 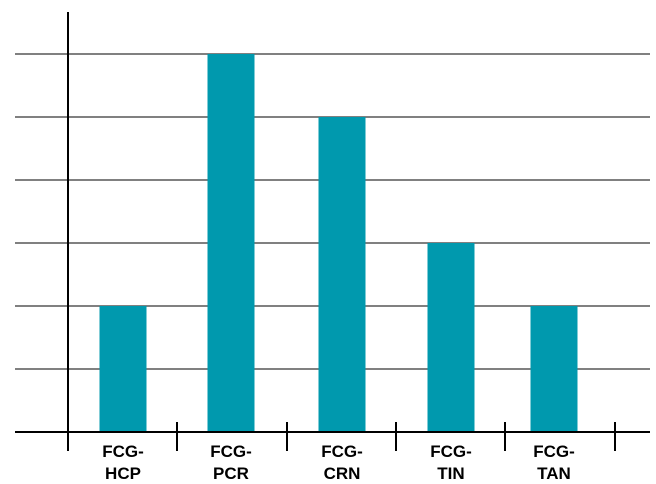 I want to click on x-tick-label: HCP, so click(x=123, y=473).